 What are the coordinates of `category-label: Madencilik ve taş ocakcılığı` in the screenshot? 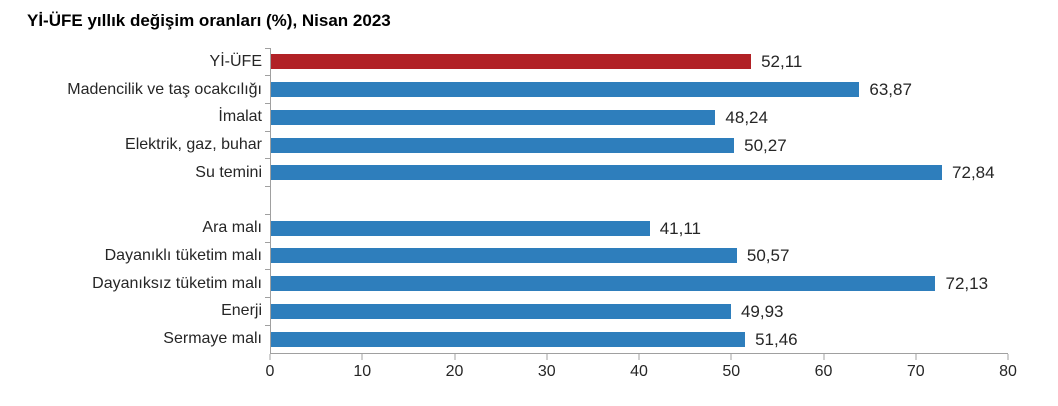 It's located at (164, 89).